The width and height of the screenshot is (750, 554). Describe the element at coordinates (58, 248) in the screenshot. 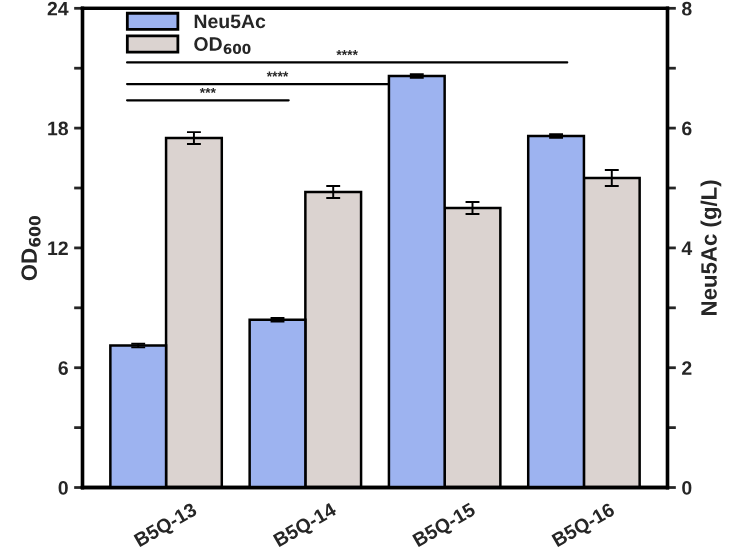

I see `y-tick-label: 12` at that location.